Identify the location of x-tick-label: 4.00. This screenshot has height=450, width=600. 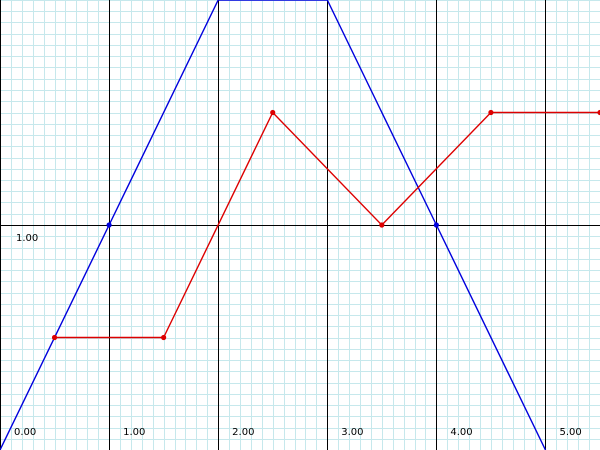
(461, 432).